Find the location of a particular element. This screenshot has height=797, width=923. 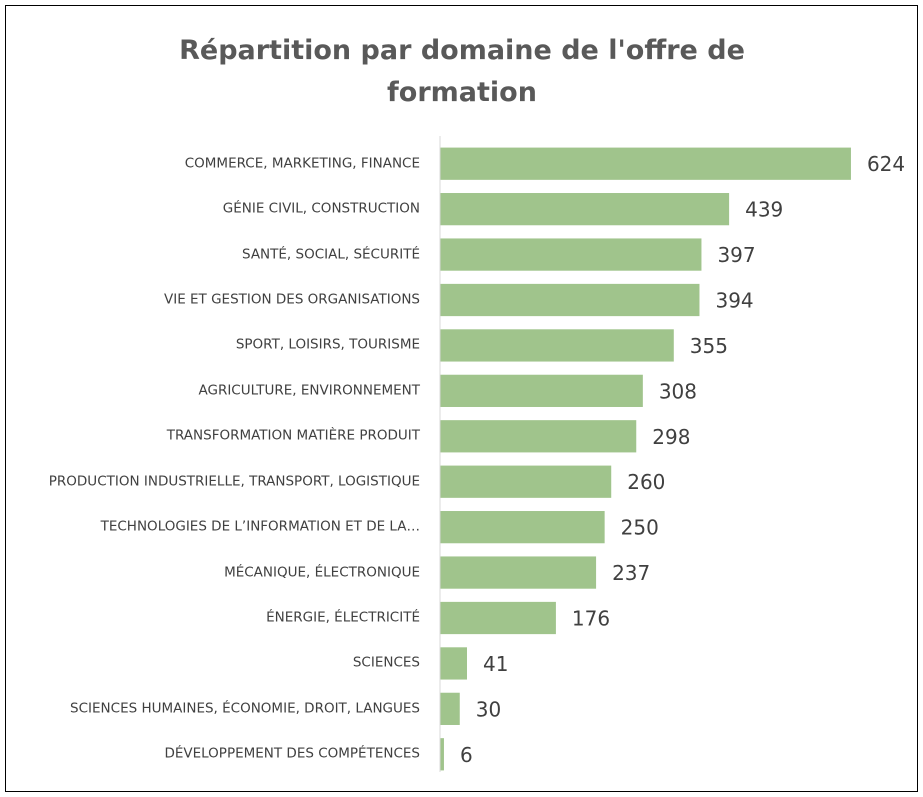

category-label: MÉCANIQUE, ÉLECTRONIQUE is located at coordinates (322, 572).